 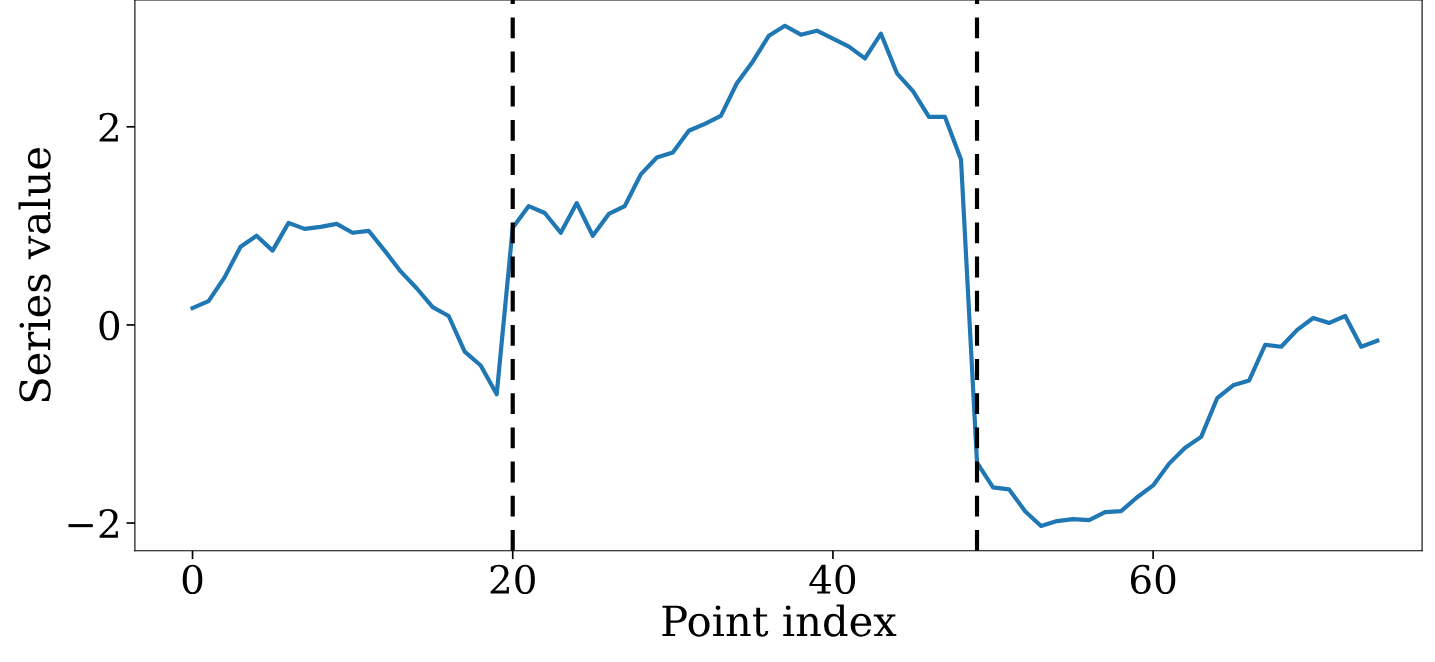 I want to click on x-tick-label: 60, so click(x=1153, y=579).